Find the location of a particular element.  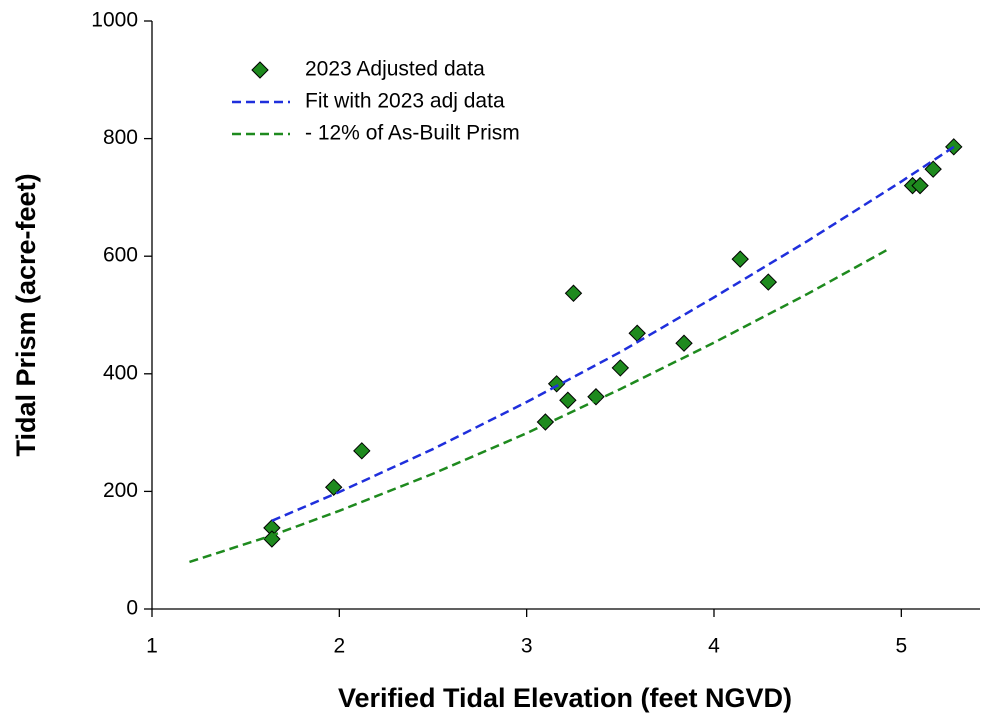

x-tick-label: 1 is located at coordinates (152, 646).